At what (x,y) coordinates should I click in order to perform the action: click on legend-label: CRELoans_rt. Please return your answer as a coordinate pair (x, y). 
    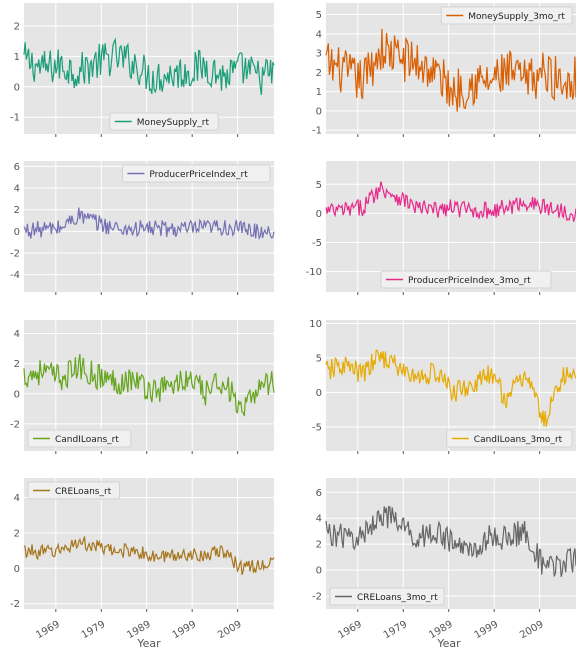
    Looking at the image, I should click on (83, 492).